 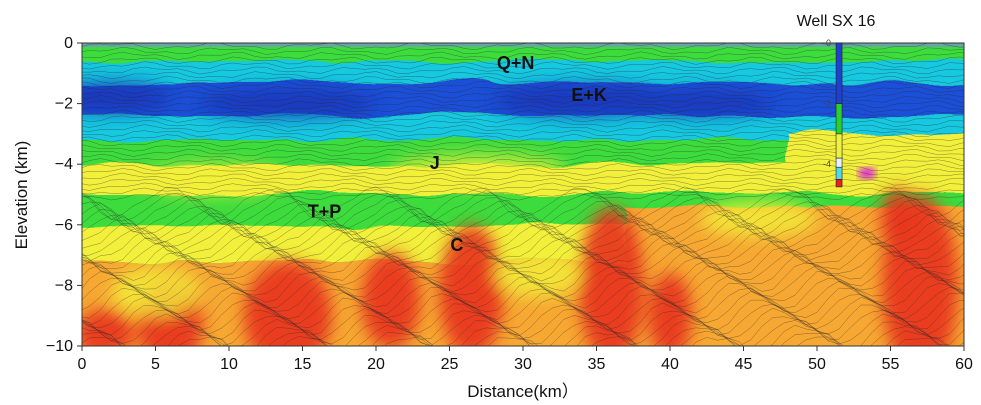 What do you see at coordinates (64, 225) in the screenshot?
I see `y-tick-label: −6` at bounding box center [64, 225].